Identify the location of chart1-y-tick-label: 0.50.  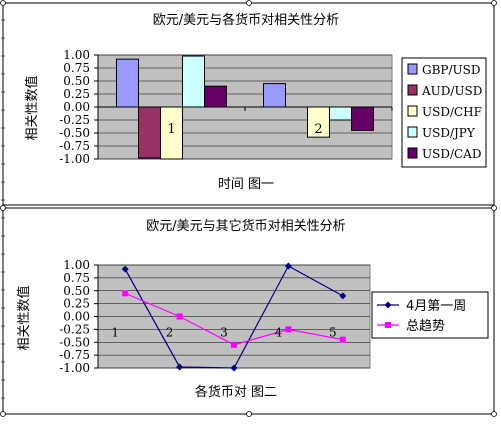
(76, 81).